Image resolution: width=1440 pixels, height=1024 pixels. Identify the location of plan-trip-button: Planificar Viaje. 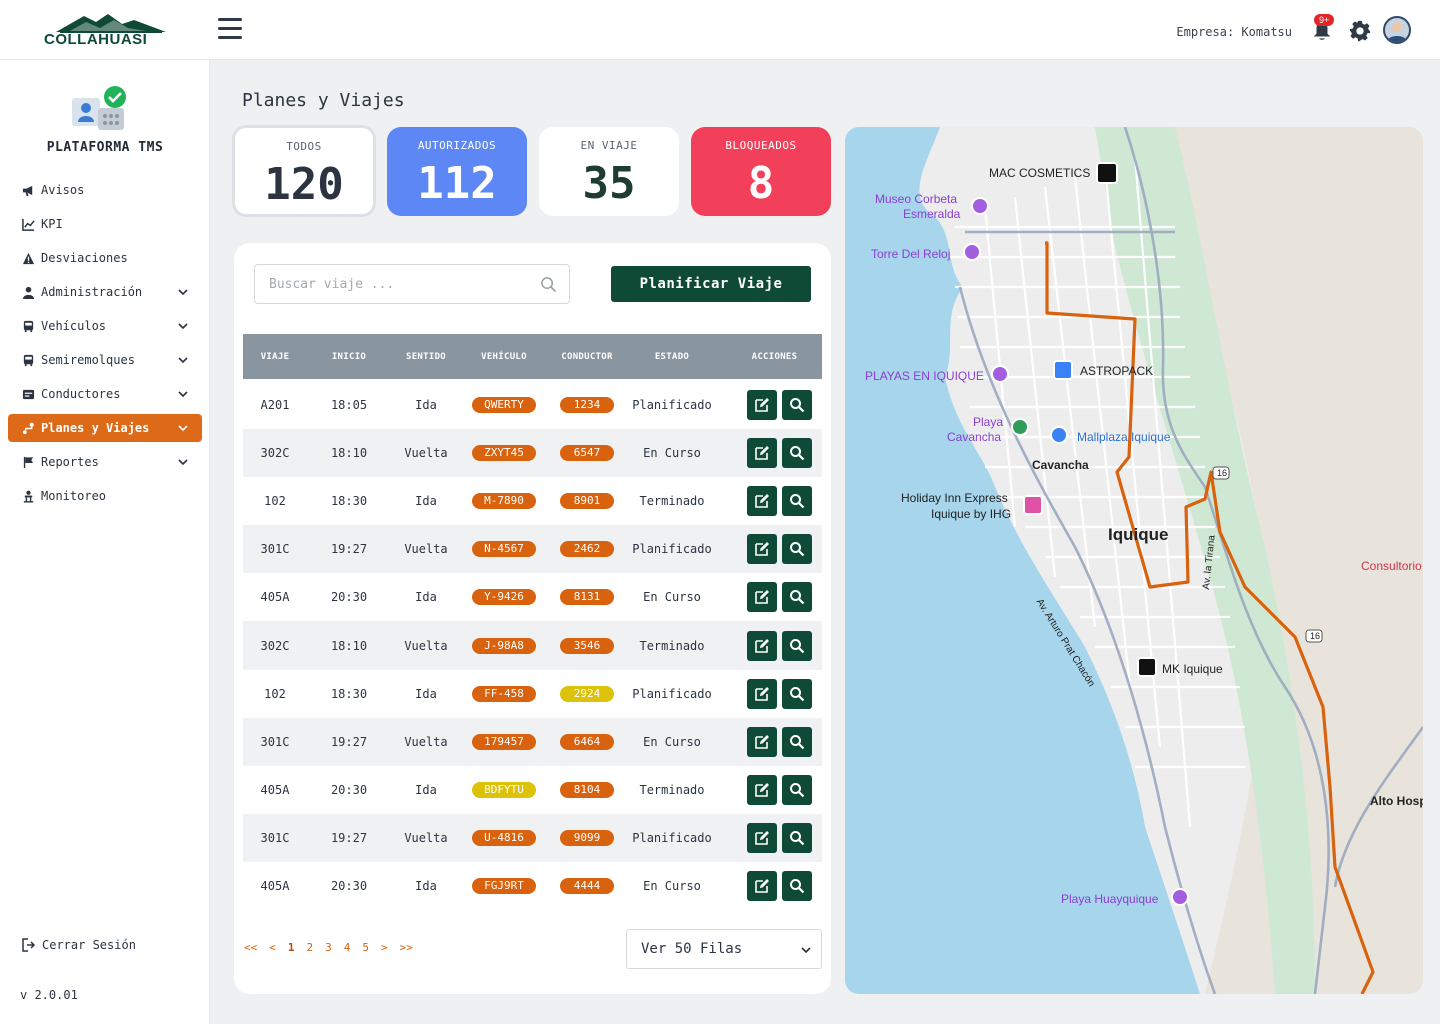
(711, 284).